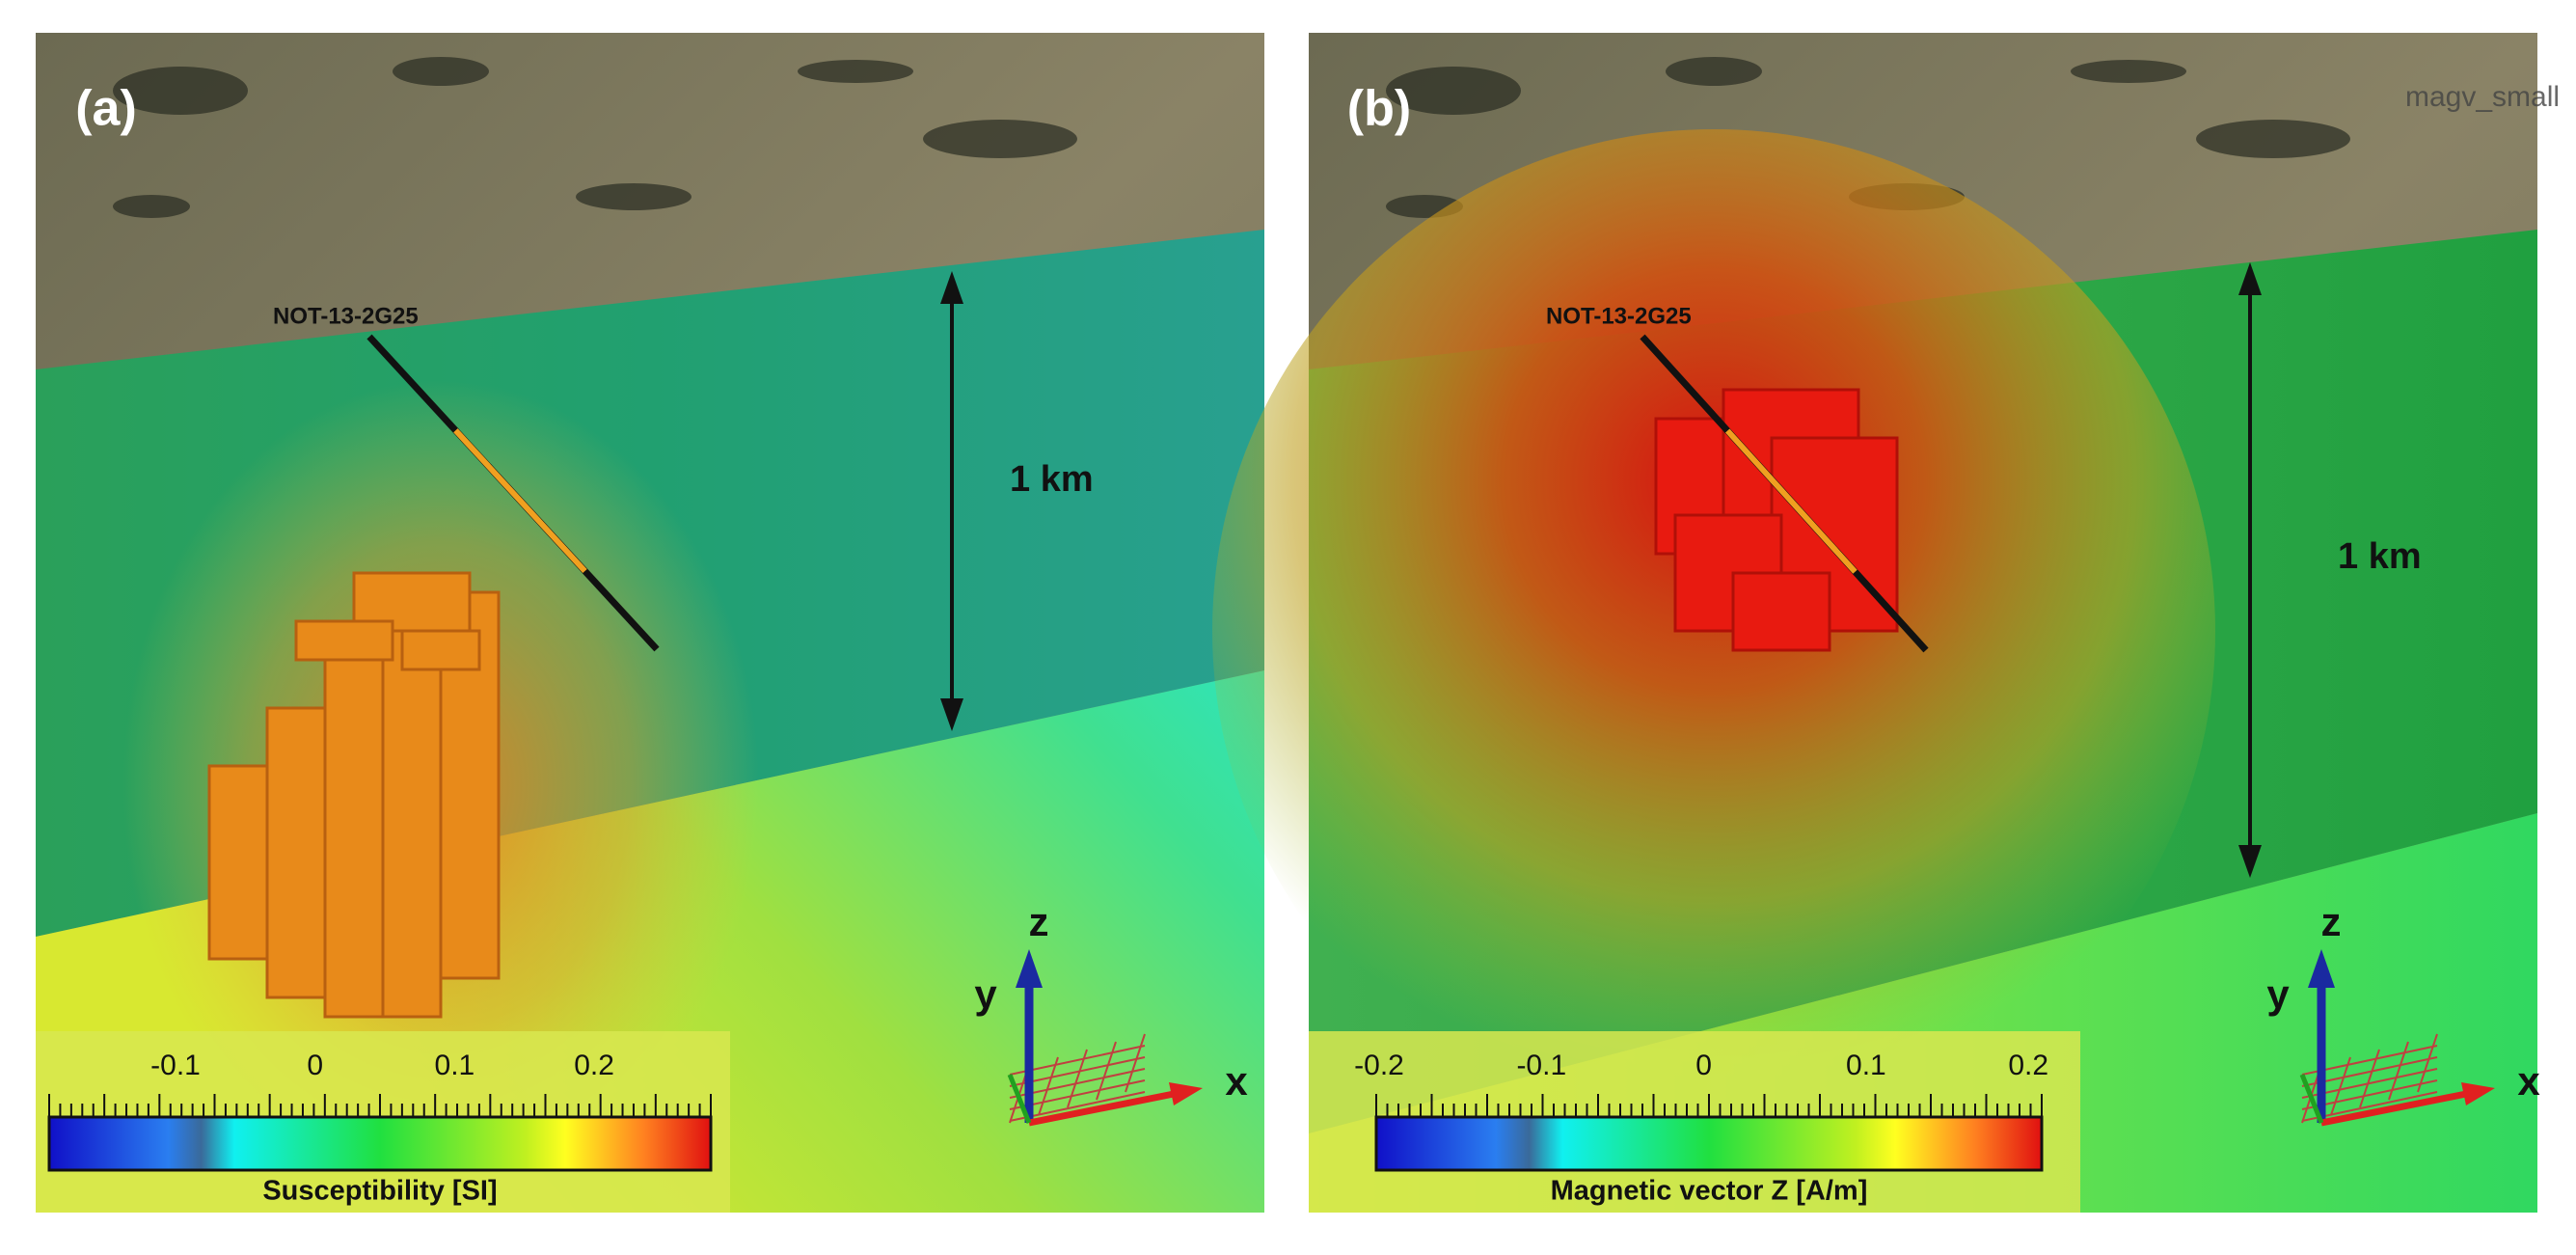  What do you see at coordinates (1379, 1065) in the screenshot?
I see `colorbar-tick-label: -0.2` at bounding box center [1379, 1065].